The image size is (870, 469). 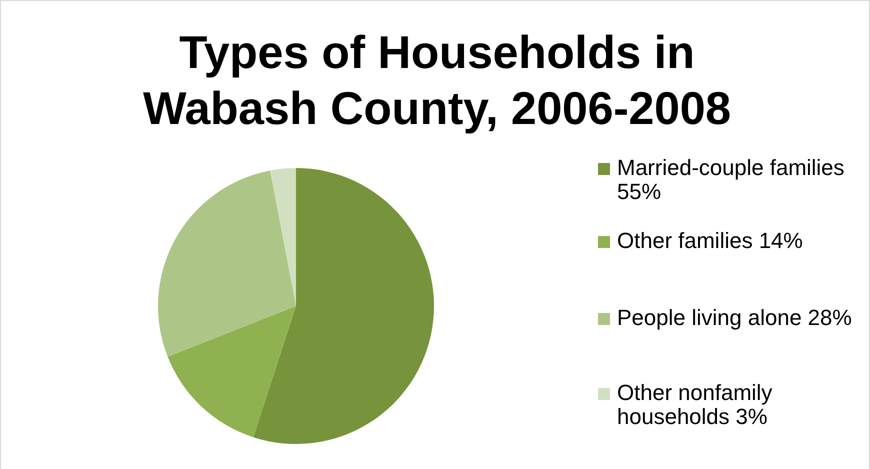 I want to click on legend-label: People living alone 28%, so click(x=734, y=317).